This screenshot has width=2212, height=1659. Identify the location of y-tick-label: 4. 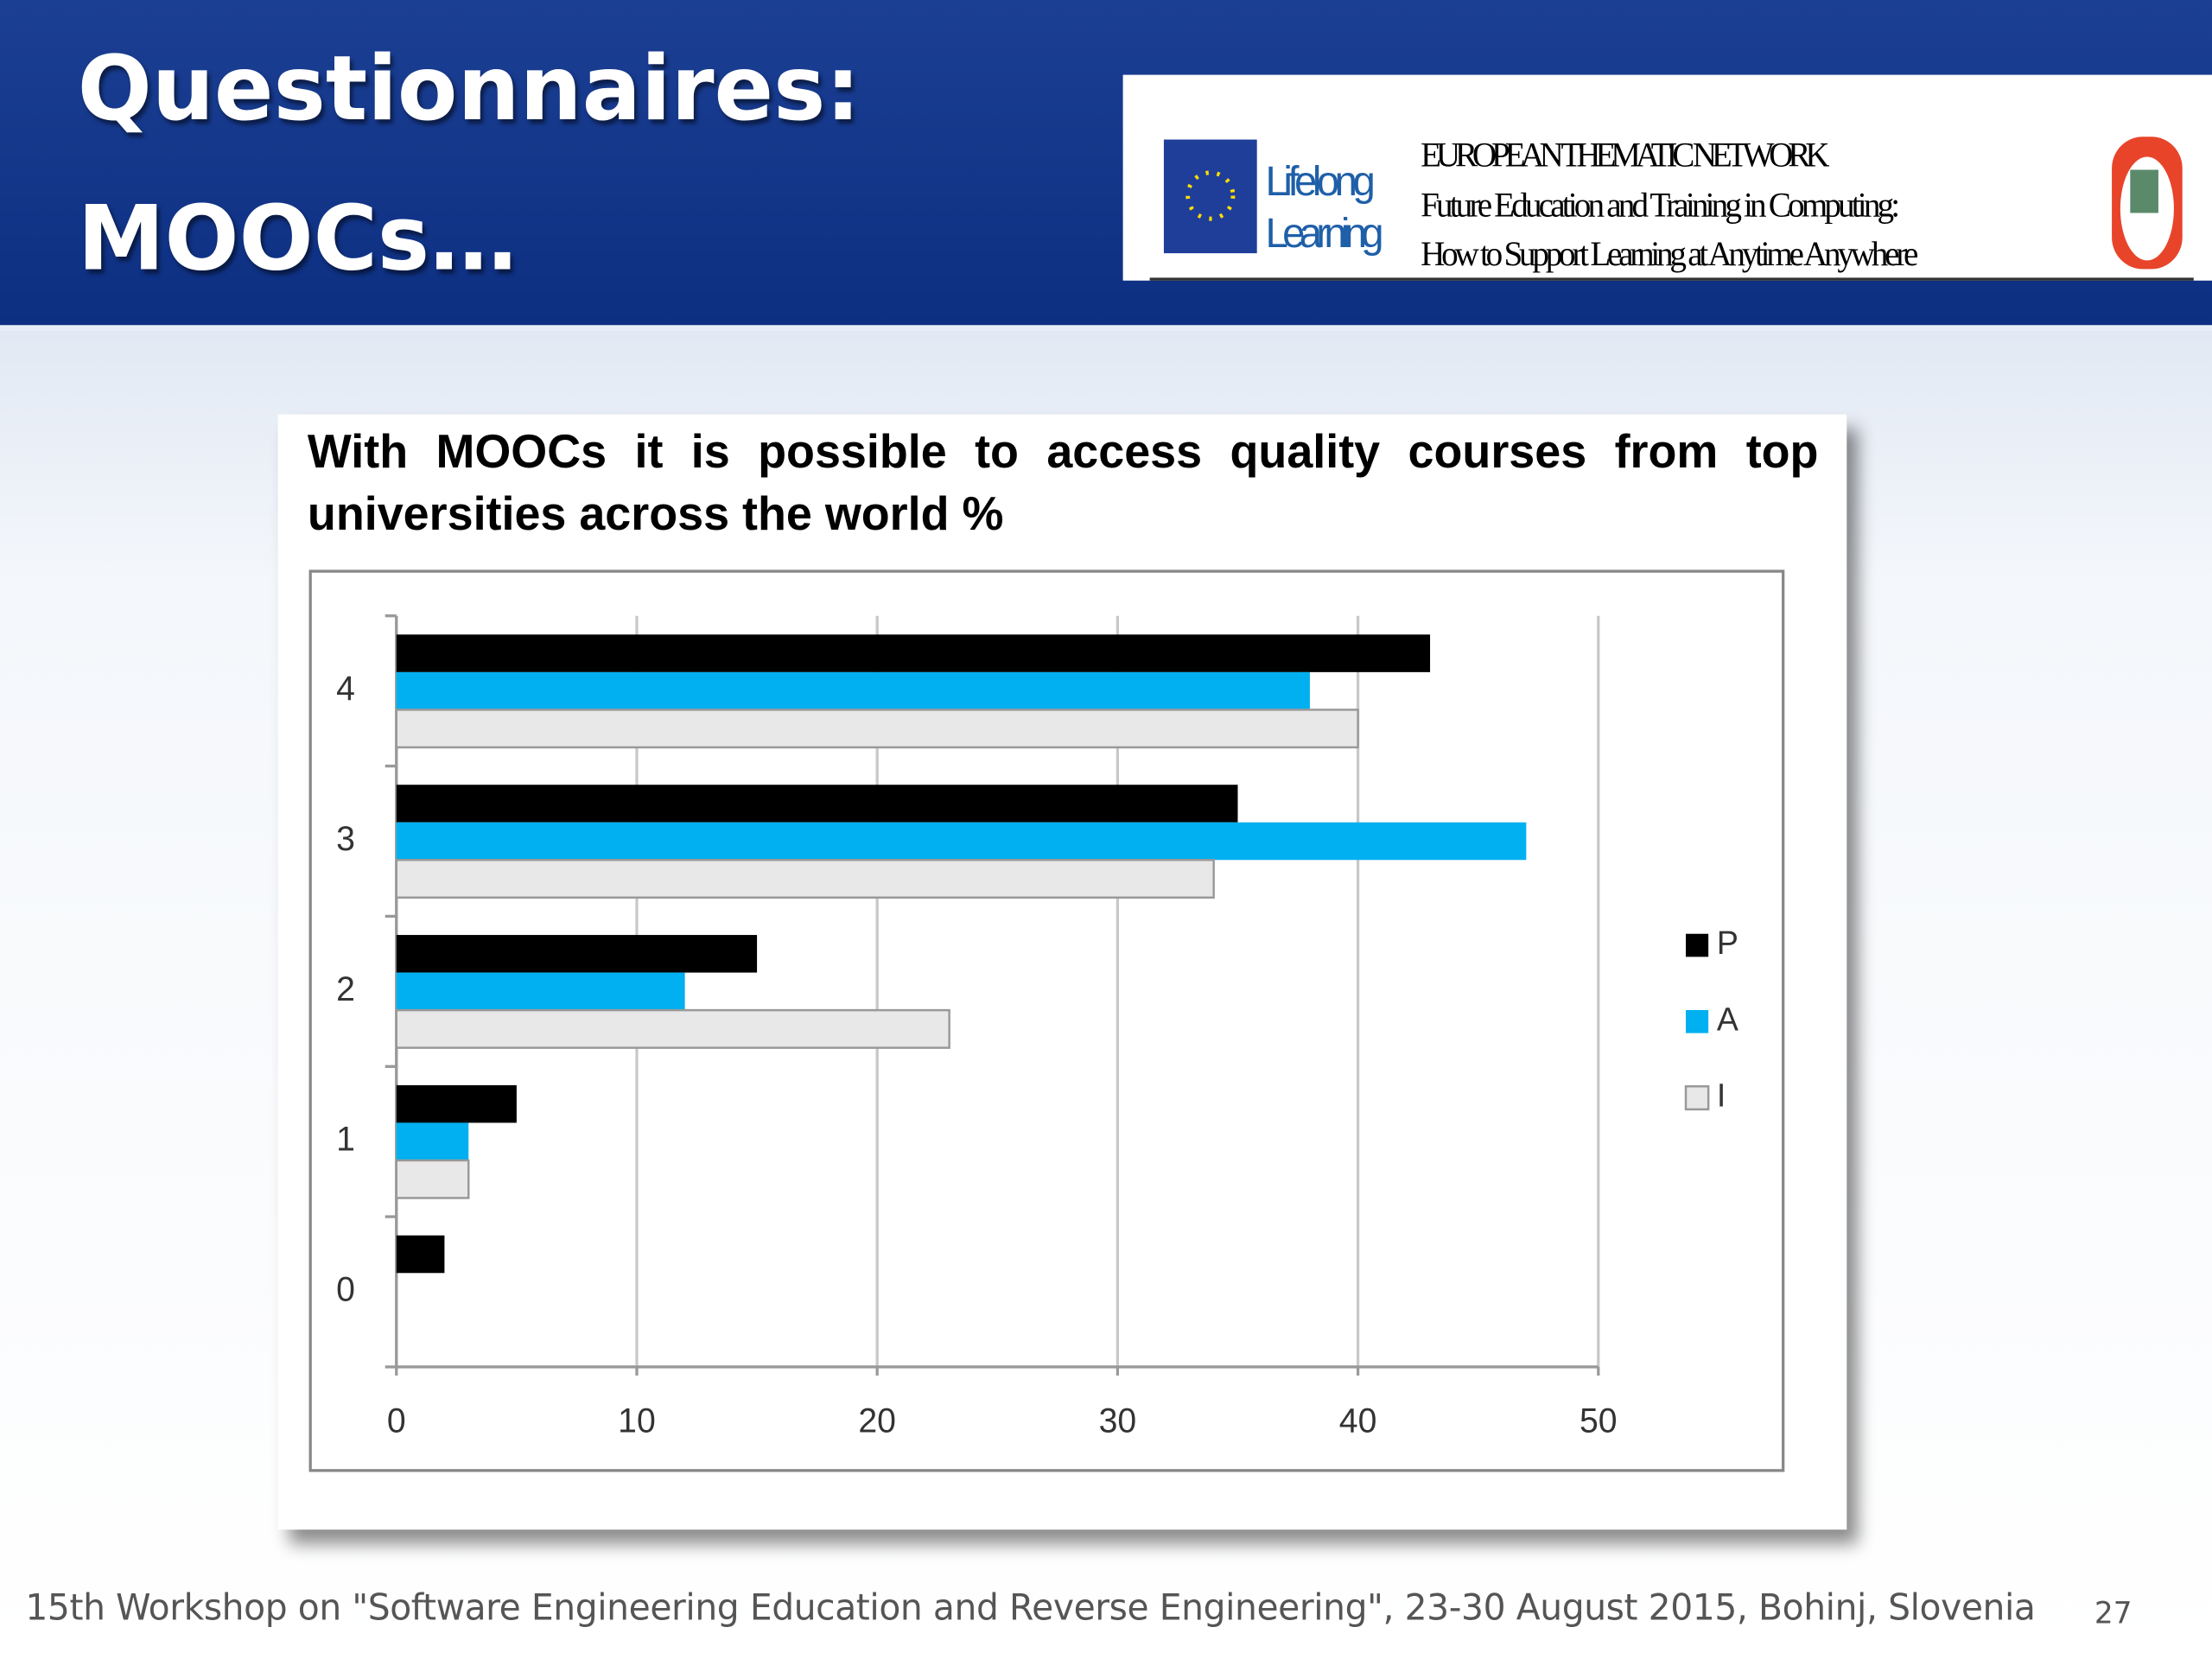
(345, 689).